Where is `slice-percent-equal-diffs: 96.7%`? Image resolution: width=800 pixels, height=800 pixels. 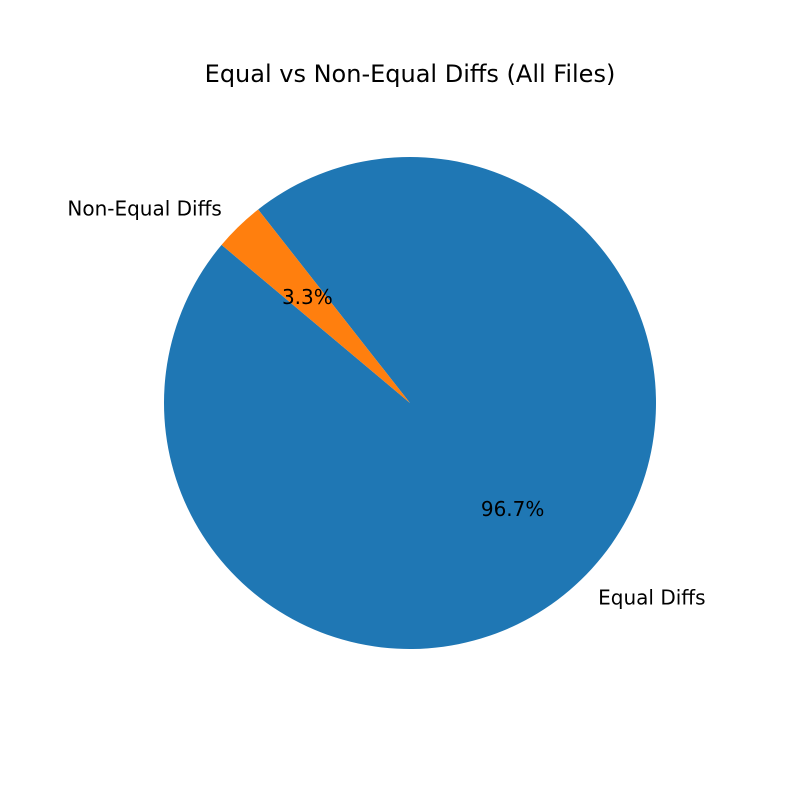 slice-percent-equal-diffs: 96.7% is located at coordinates (513, 509).